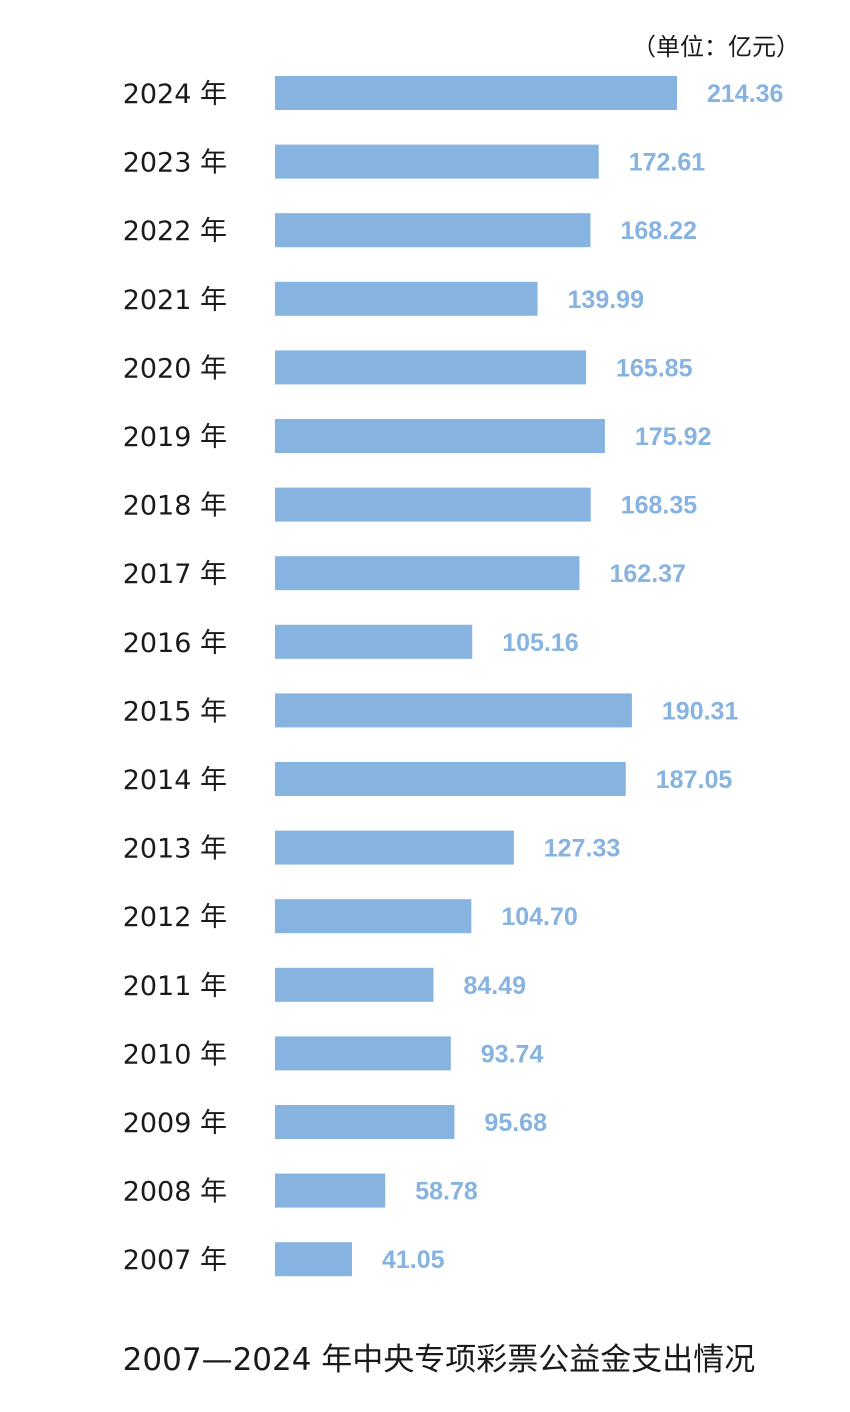 This screenshot has width=850, height=1412. Describe the element at coordinates (659, 506) in the screenshot. I see `value-label: 168.35` at that location.